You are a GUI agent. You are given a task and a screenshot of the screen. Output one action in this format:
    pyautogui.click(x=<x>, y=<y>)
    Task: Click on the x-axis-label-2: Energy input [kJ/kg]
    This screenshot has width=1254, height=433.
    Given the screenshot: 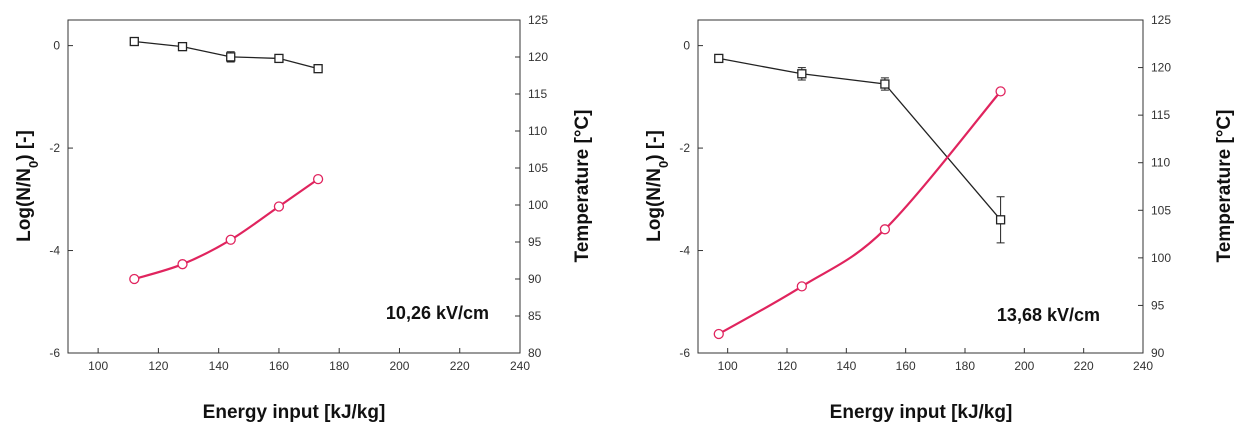 What is the action you would take?
    pyautogui.click(x=921, y=412)
    